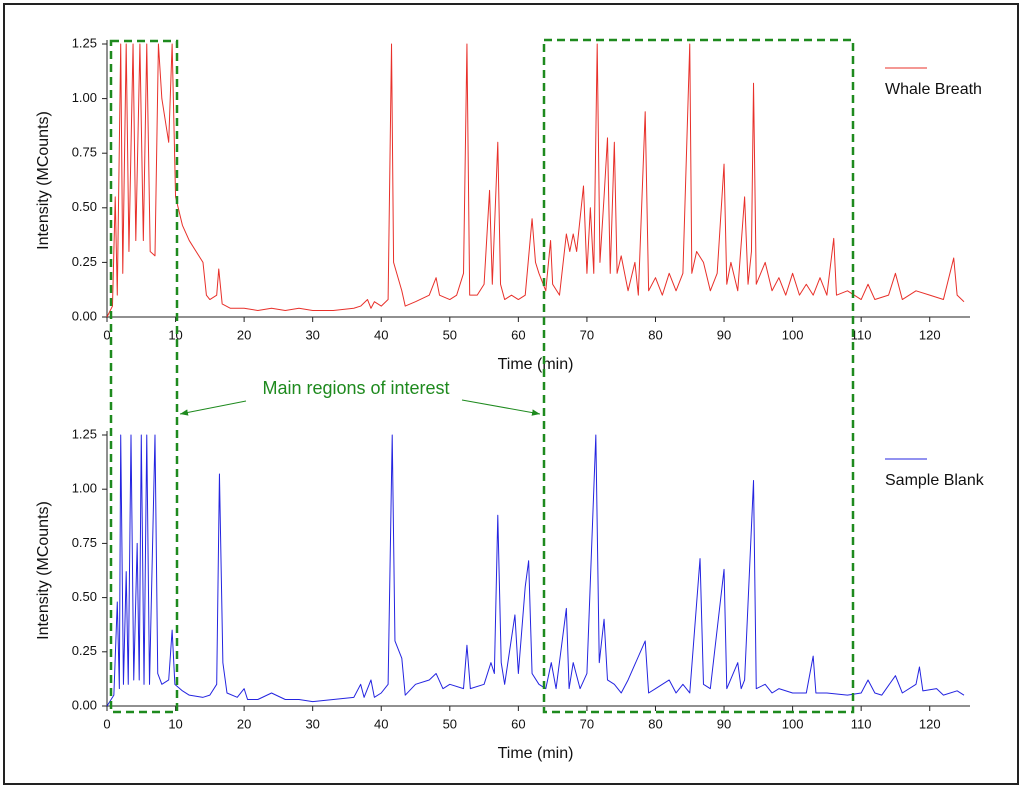 The width and height of the screenshot is (1024, 795). I want to click on legend-label: Whale Breath, so click(933, 89).